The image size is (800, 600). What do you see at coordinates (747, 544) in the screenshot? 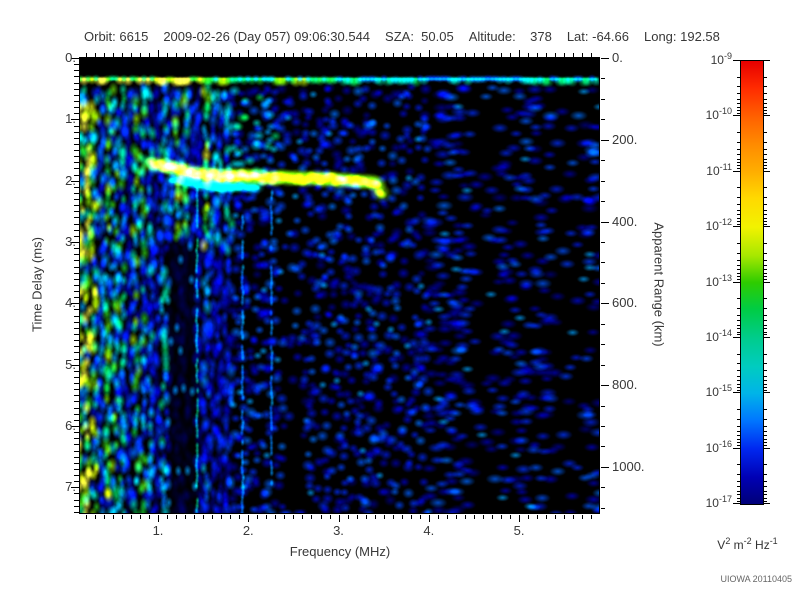
I see `colorbar-units-label: V2 m-2 Hz-1` at bounding box center [747, 544].